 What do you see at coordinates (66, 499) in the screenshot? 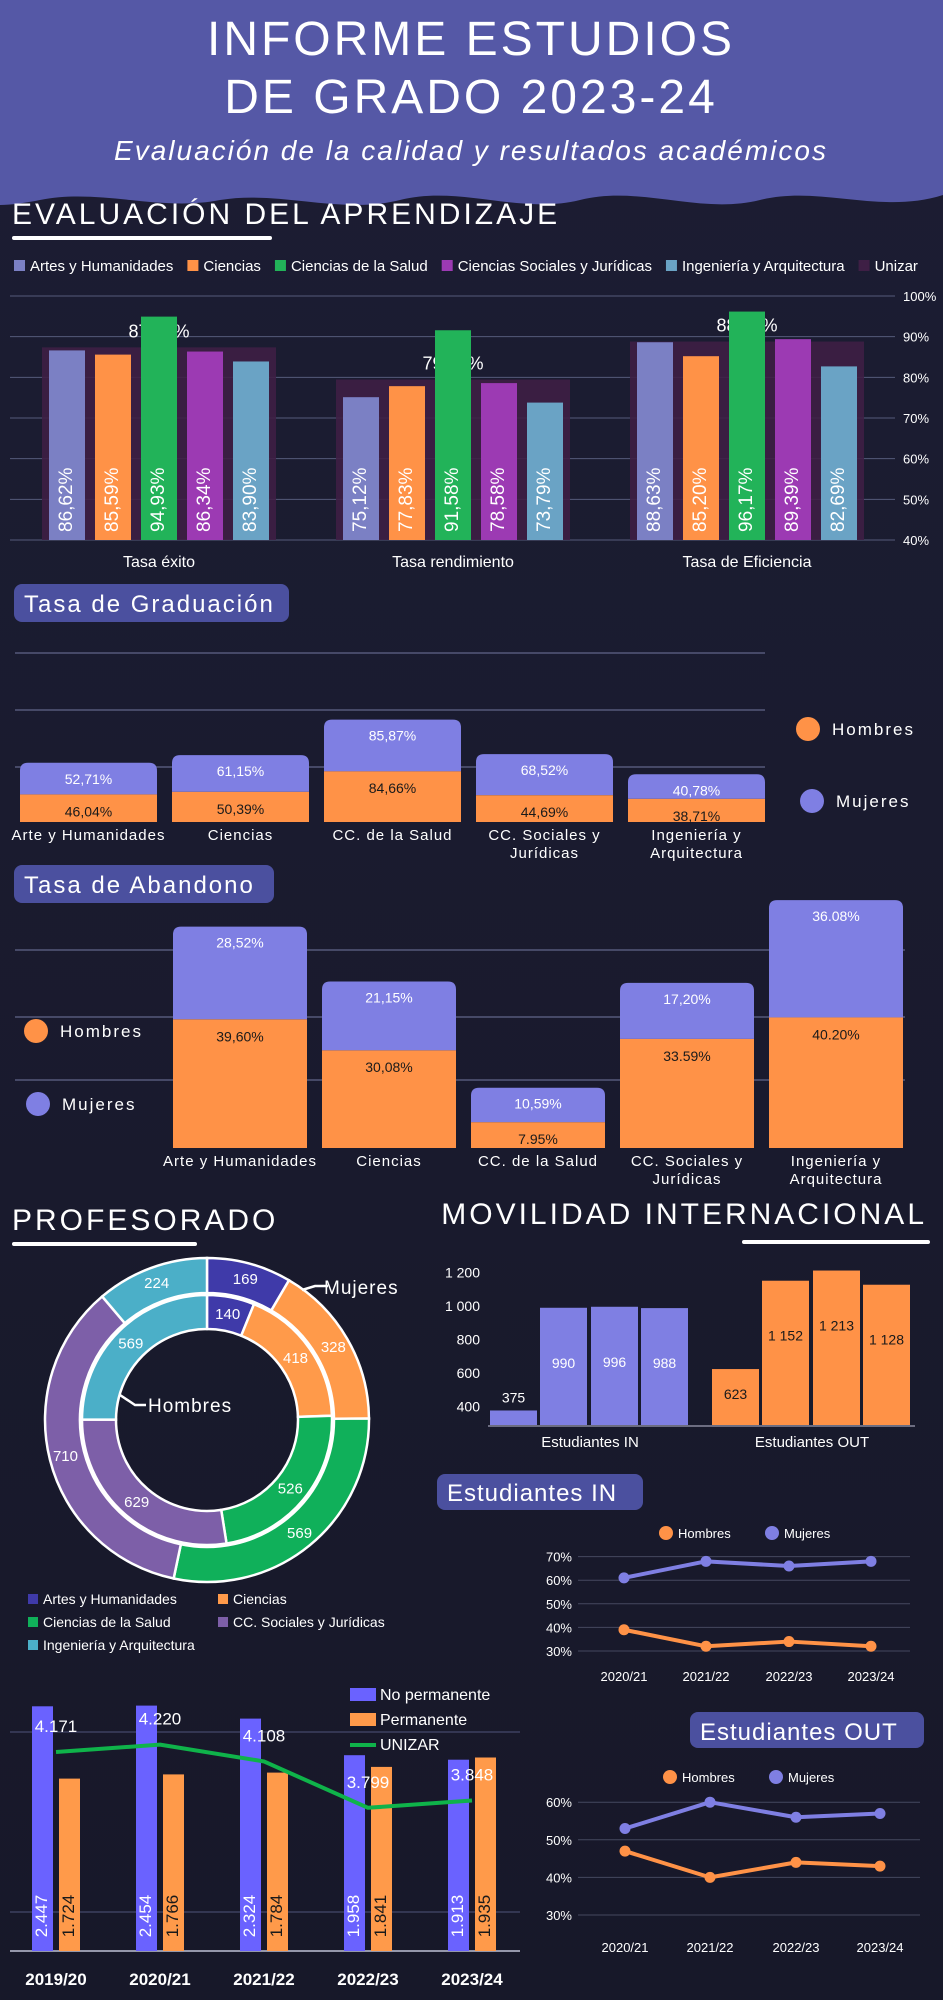
I see `eval-bar-label: 86,62%` at bounding box center [66, 499].